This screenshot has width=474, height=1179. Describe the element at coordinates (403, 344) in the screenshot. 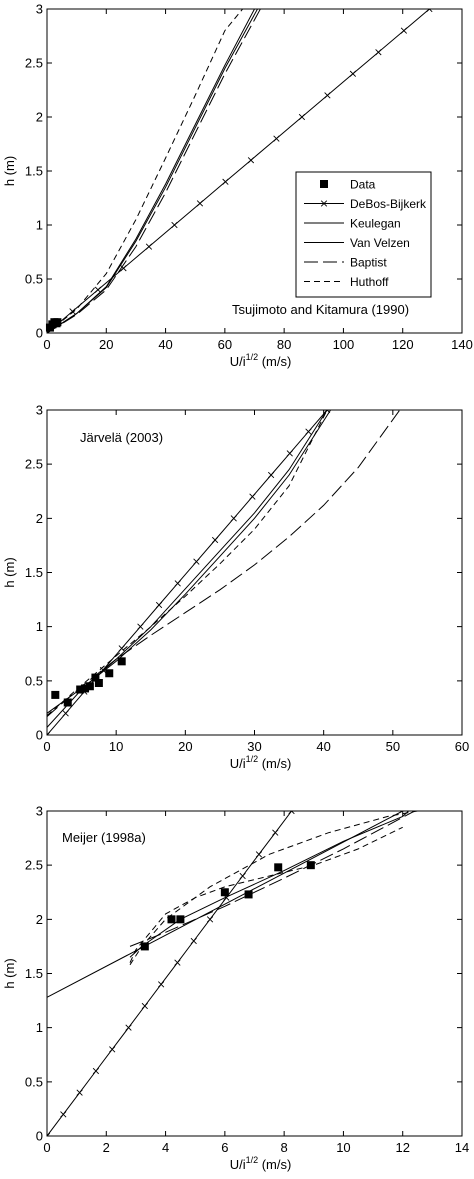

I see `x-tick-label: 120` at that location.